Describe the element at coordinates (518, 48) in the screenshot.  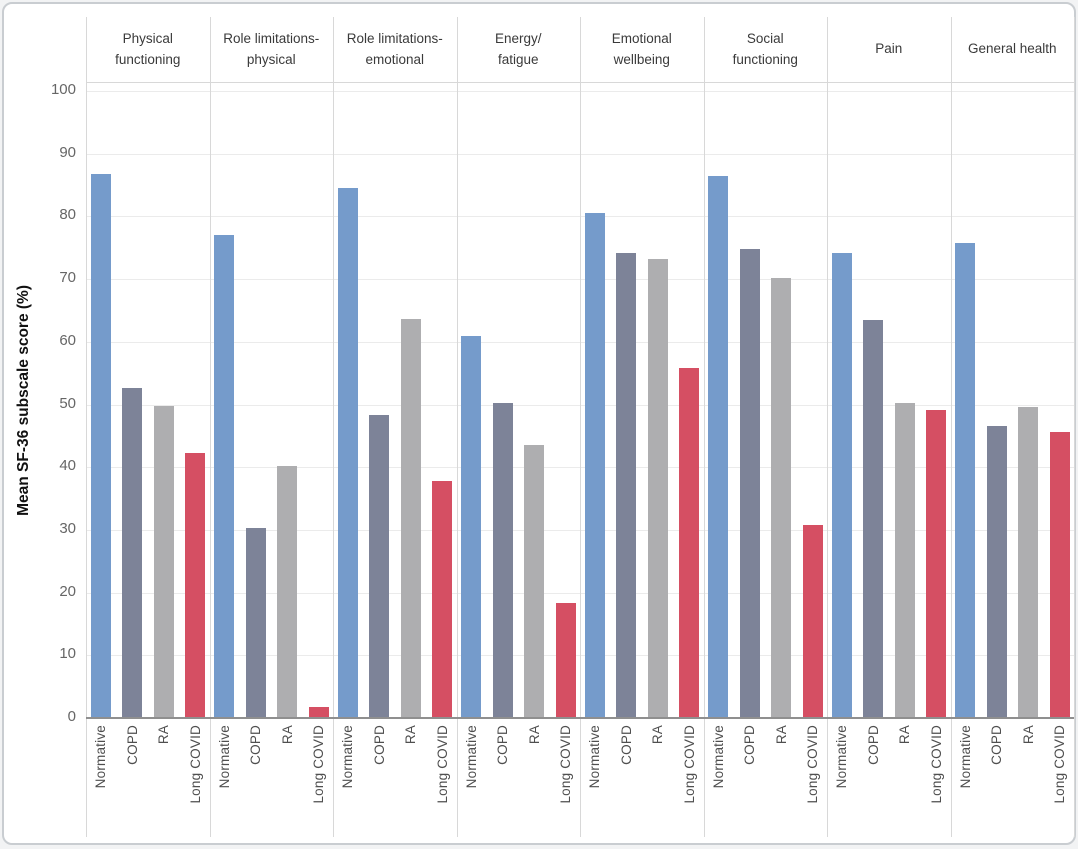
I see `panel-title-energy-fatigue: Energy/ fatigue` at that location.